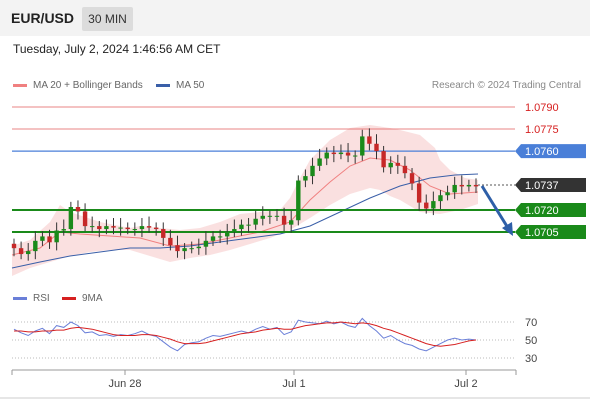 The width and height of the screenshot is (590, 400). Describe the element at coordinates (542, 108) in the screenshot. I see `level-1-0790-label: 1.0790` at that location.